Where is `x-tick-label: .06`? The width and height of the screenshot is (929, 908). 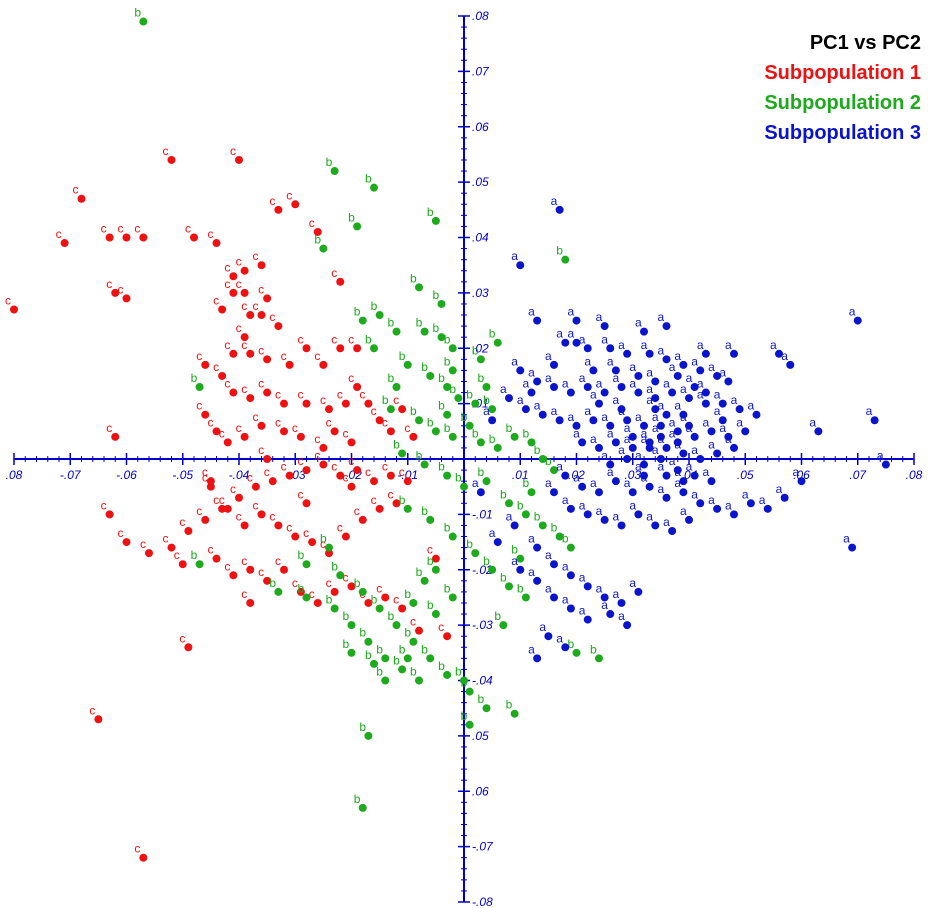
x-tick-label: .06 is located at coordinates (801, 475).